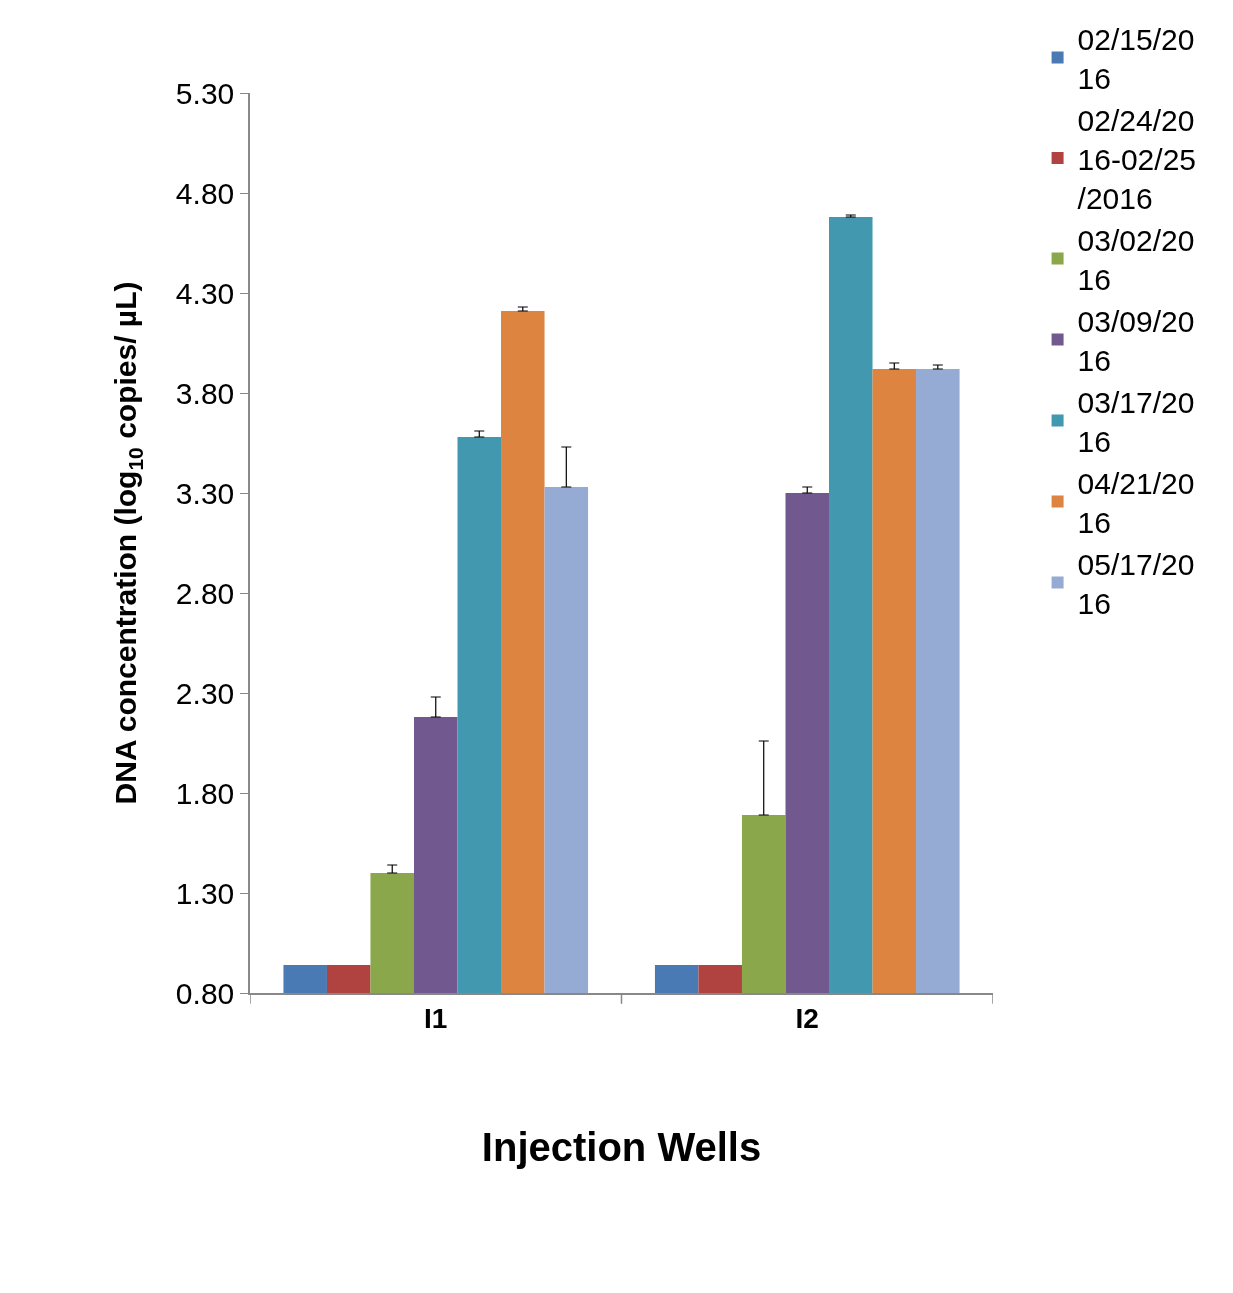 The height and width of the screenshot is (1293, 1233). Describe the element at coordinates (205, 193) in the screenshot. I see `y-tick-label: 4.80` at that location.